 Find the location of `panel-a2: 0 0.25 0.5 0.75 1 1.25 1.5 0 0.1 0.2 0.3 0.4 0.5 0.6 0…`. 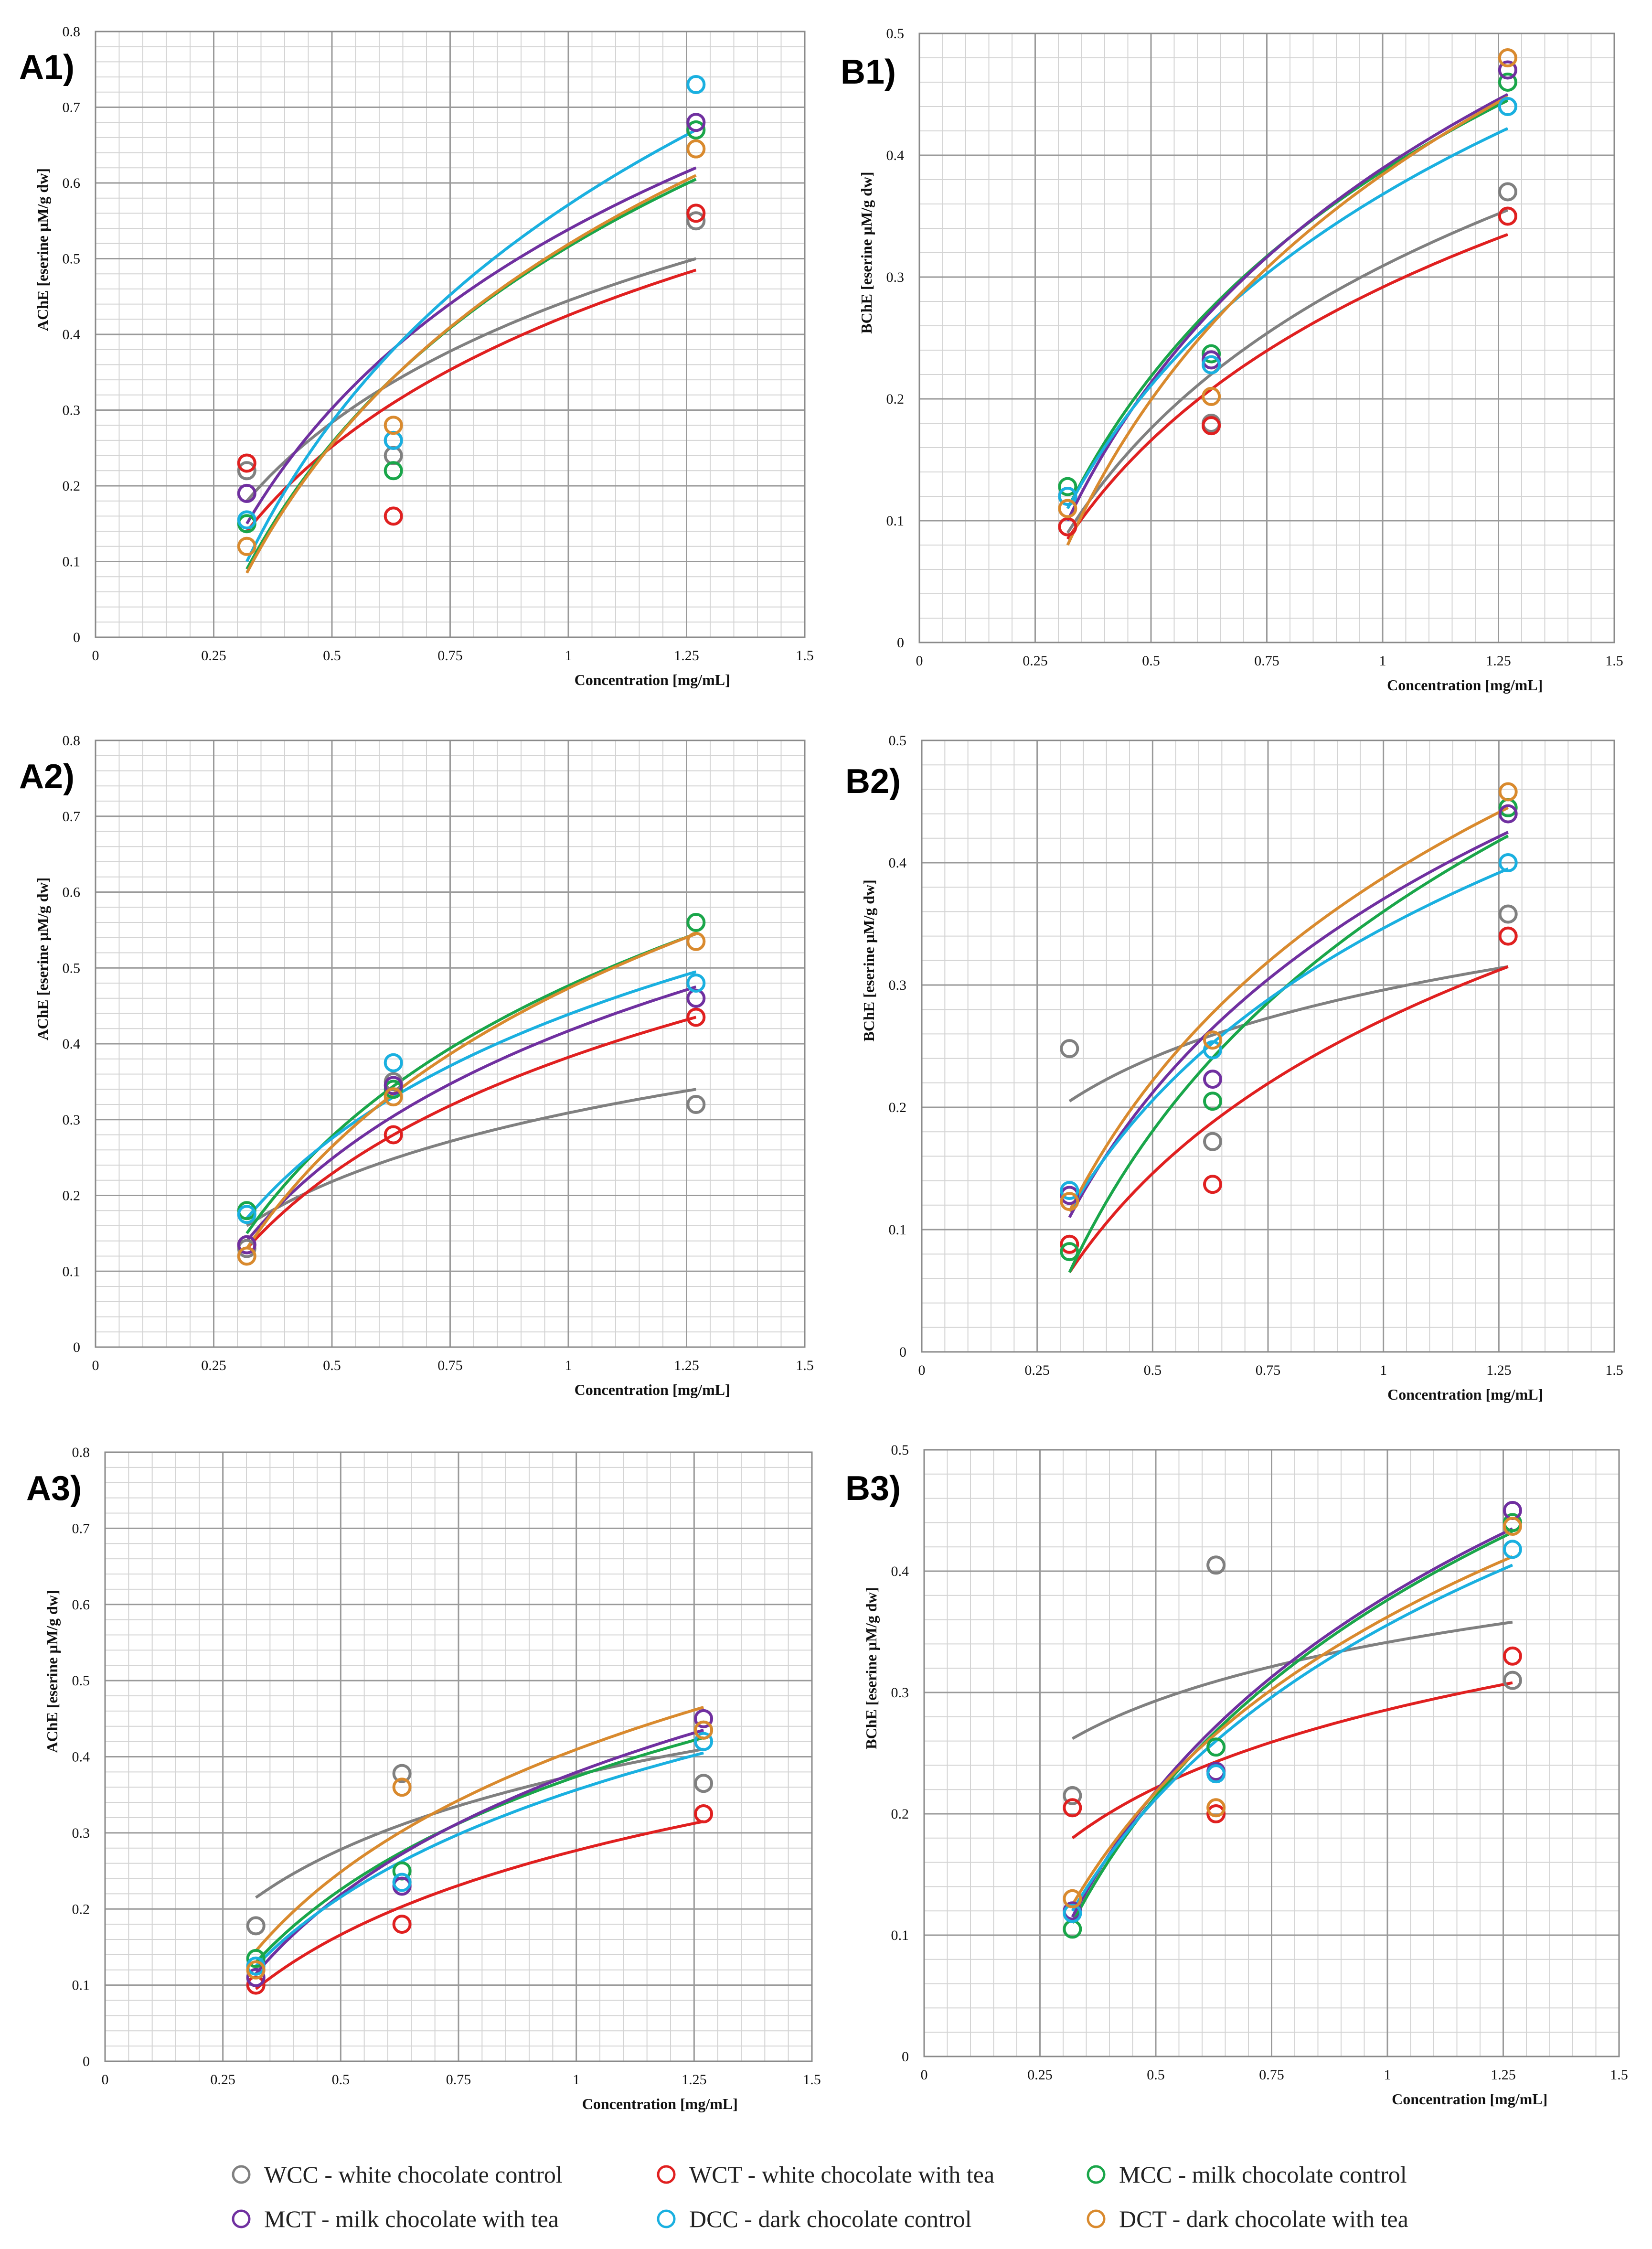

panel-a2: 0 0.25 0.5 0.75 1 1.25 1.5 0 0.1 0.2 0.3 0.4 0.5 0.6 0… is located at coordinates (416, 1065).